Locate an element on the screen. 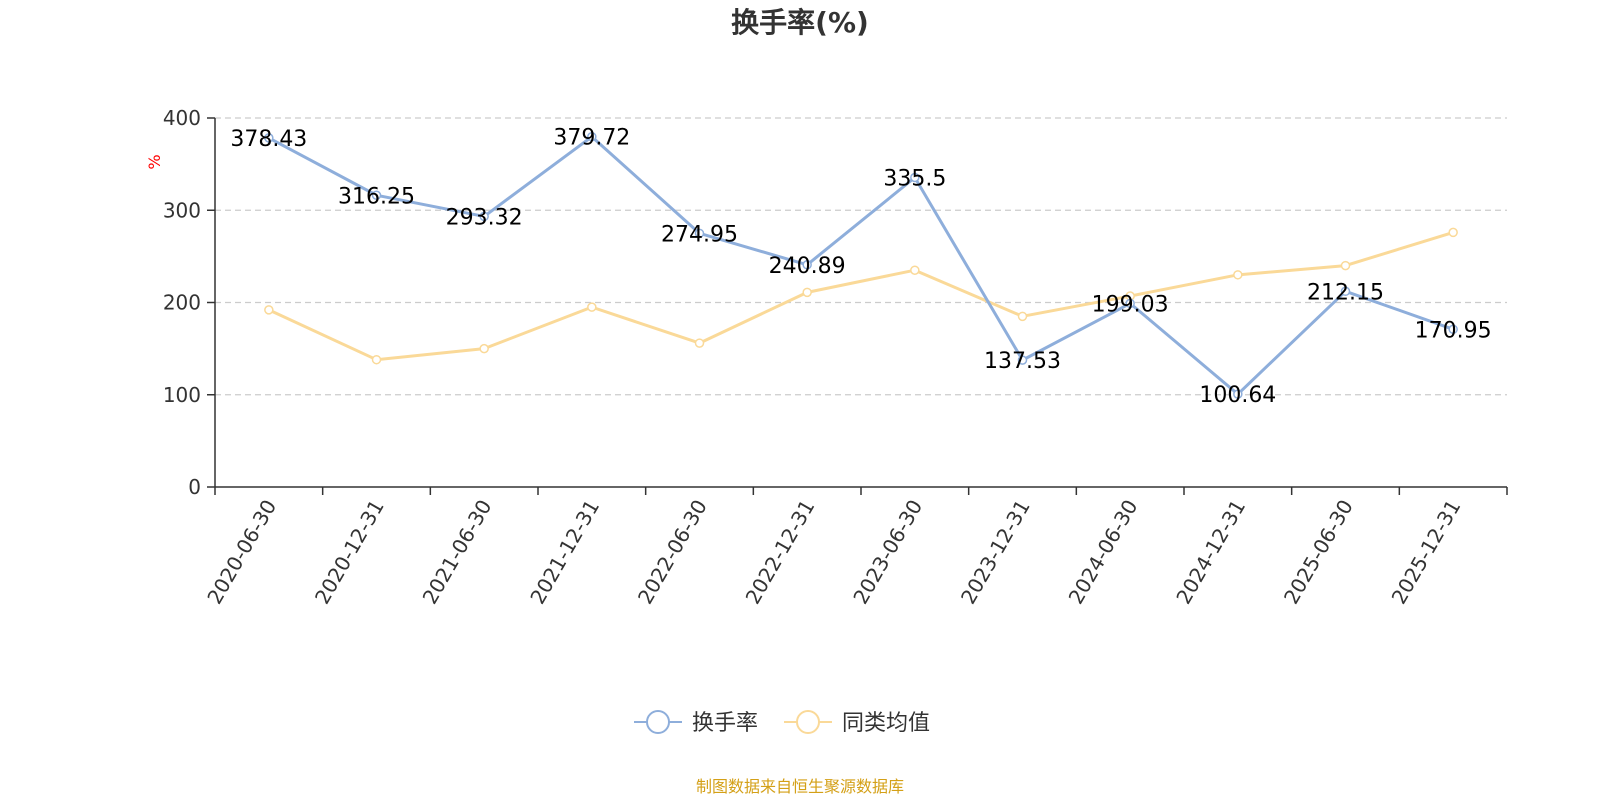 The image size is (1600, 800). legend-item: 换手率 is located at coordinates (696, 723).